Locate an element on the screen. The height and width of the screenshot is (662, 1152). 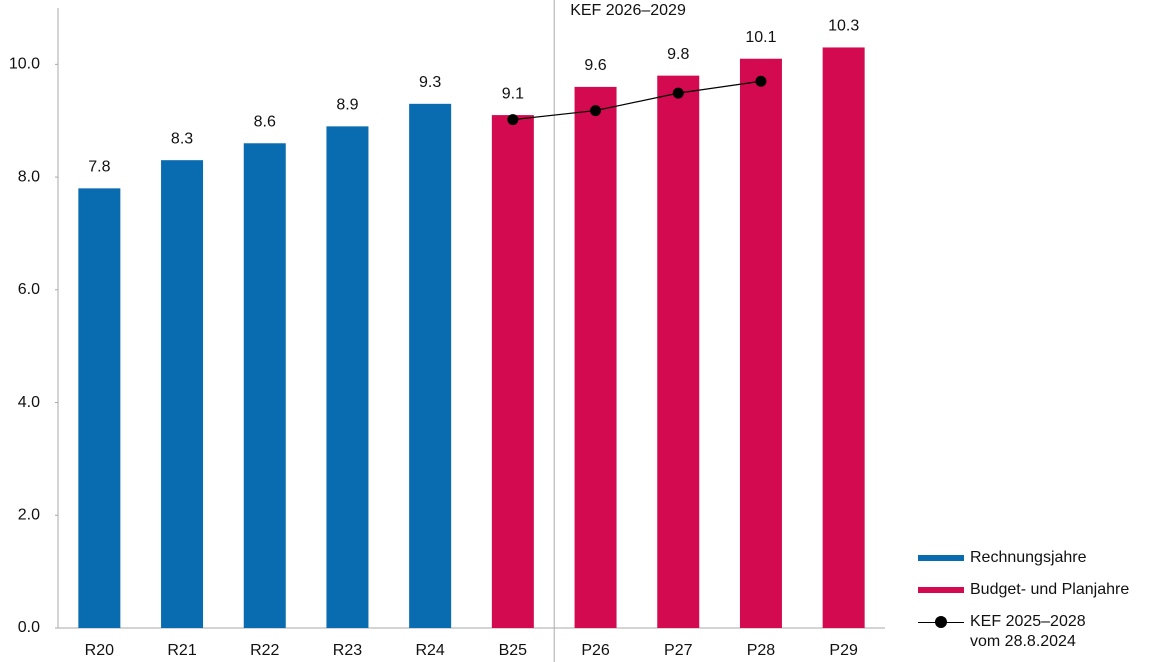
x-tick-label: R24 is located at coordinates (429, 650).